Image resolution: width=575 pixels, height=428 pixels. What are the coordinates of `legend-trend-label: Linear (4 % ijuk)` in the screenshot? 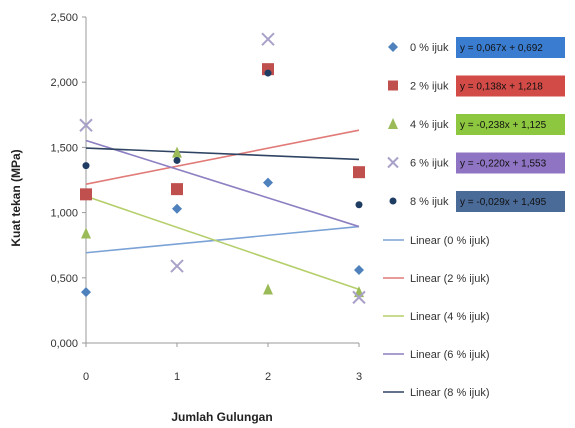 It's located at (449, 317).